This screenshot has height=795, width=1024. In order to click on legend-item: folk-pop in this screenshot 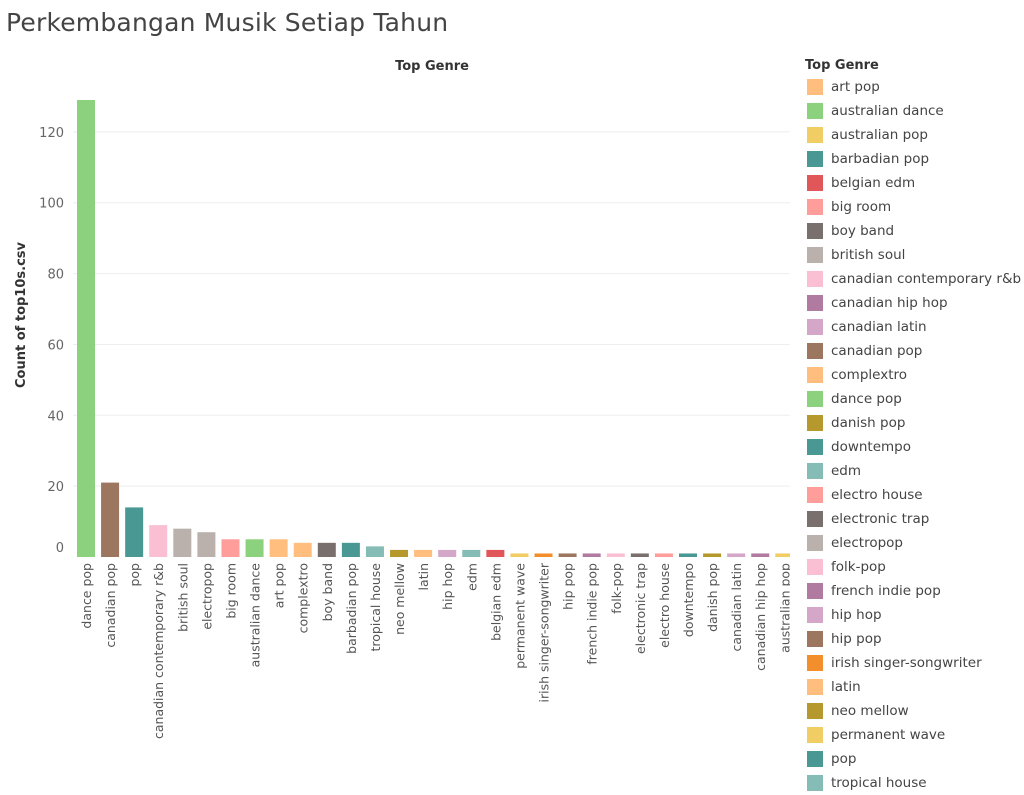, I will do `click(914, 567)`.